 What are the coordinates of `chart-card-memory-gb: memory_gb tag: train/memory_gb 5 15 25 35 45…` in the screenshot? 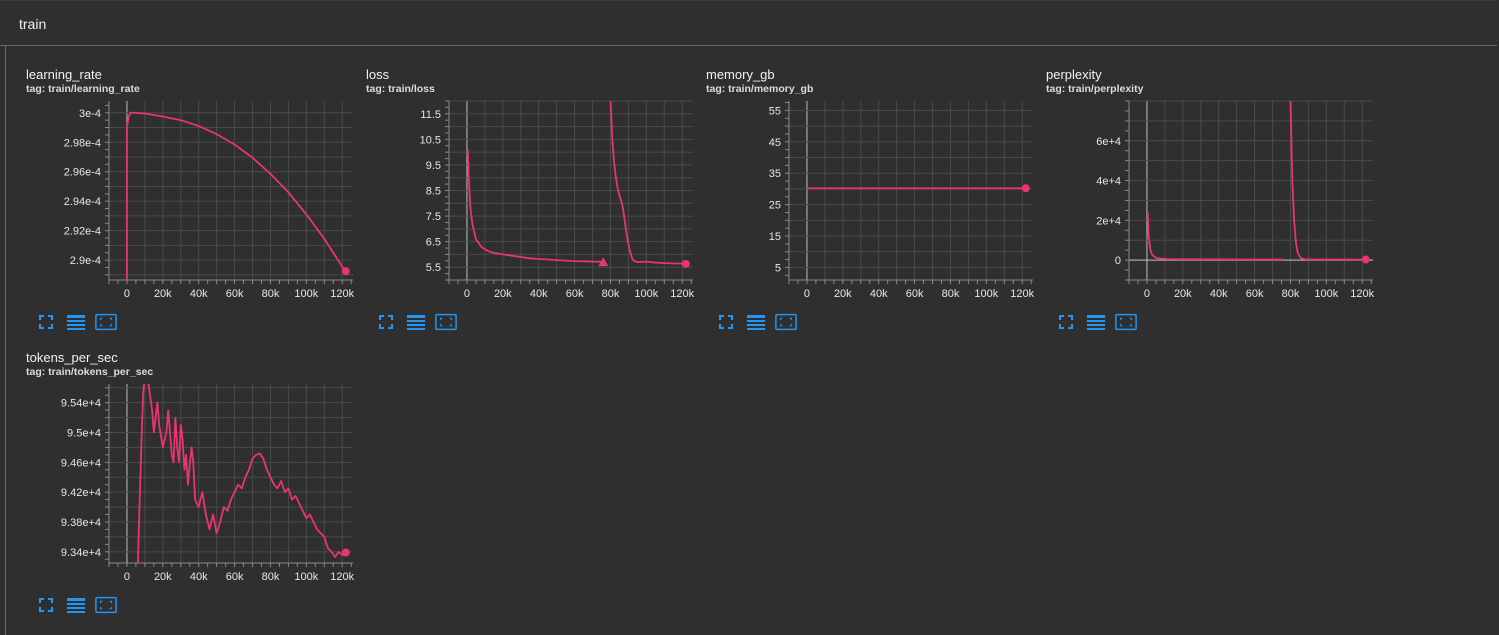 It's located at (876, 207).